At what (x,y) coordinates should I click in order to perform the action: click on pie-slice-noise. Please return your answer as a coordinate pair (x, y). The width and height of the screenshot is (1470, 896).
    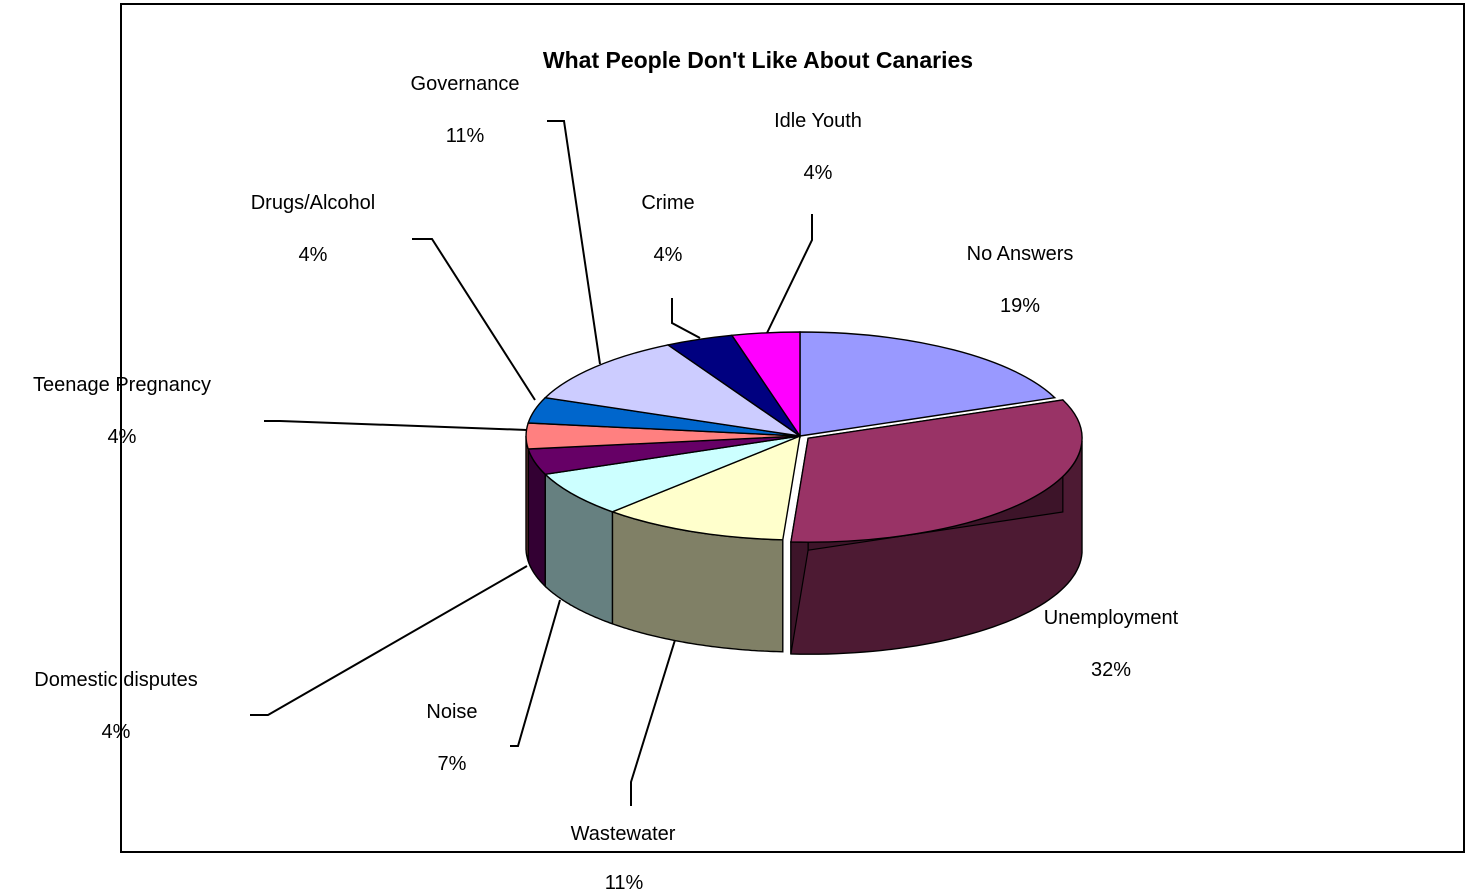
    Looking at the image, I should click on (672, 474).